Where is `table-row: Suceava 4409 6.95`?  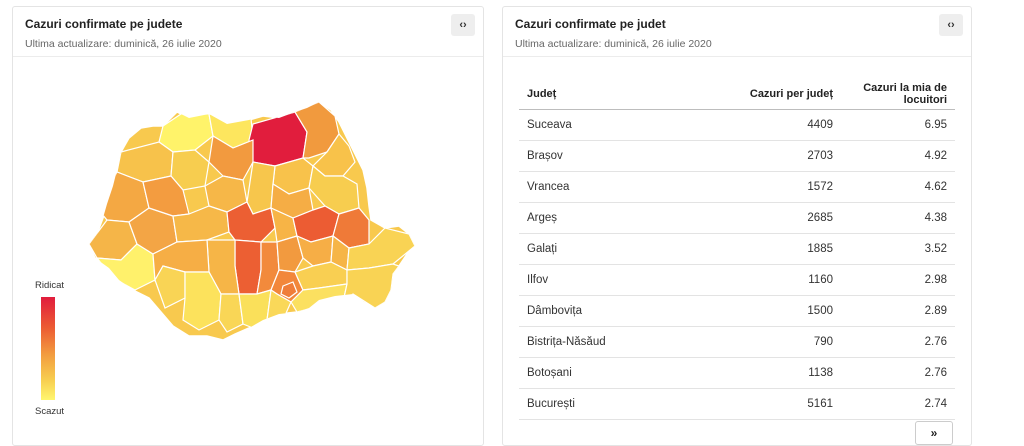 table-row: Suceava 4409 6.95 is located at coordinates (737, 125).